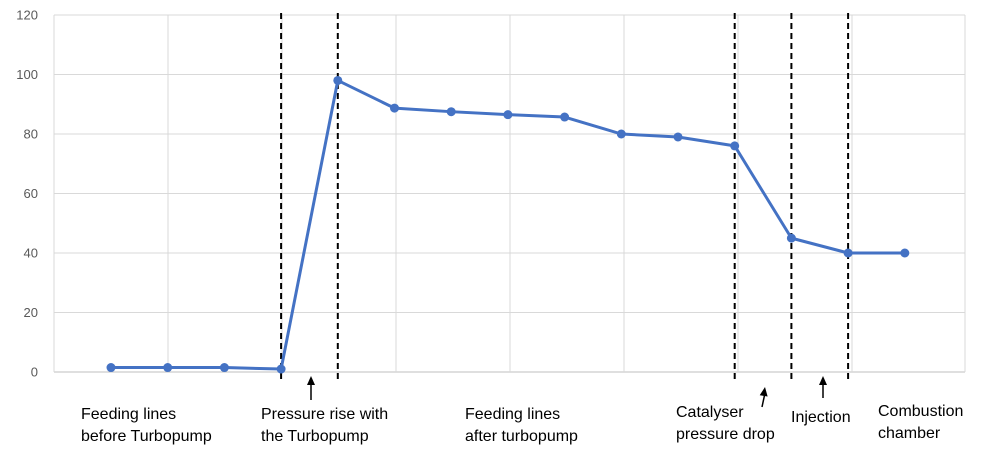 Image resolution: width=983 pixels, height=461 pixels. What do you see at coordinates (821, 417) in the screenshot?
I see `annotation-line: Injection` at bounding box center [821, 417].